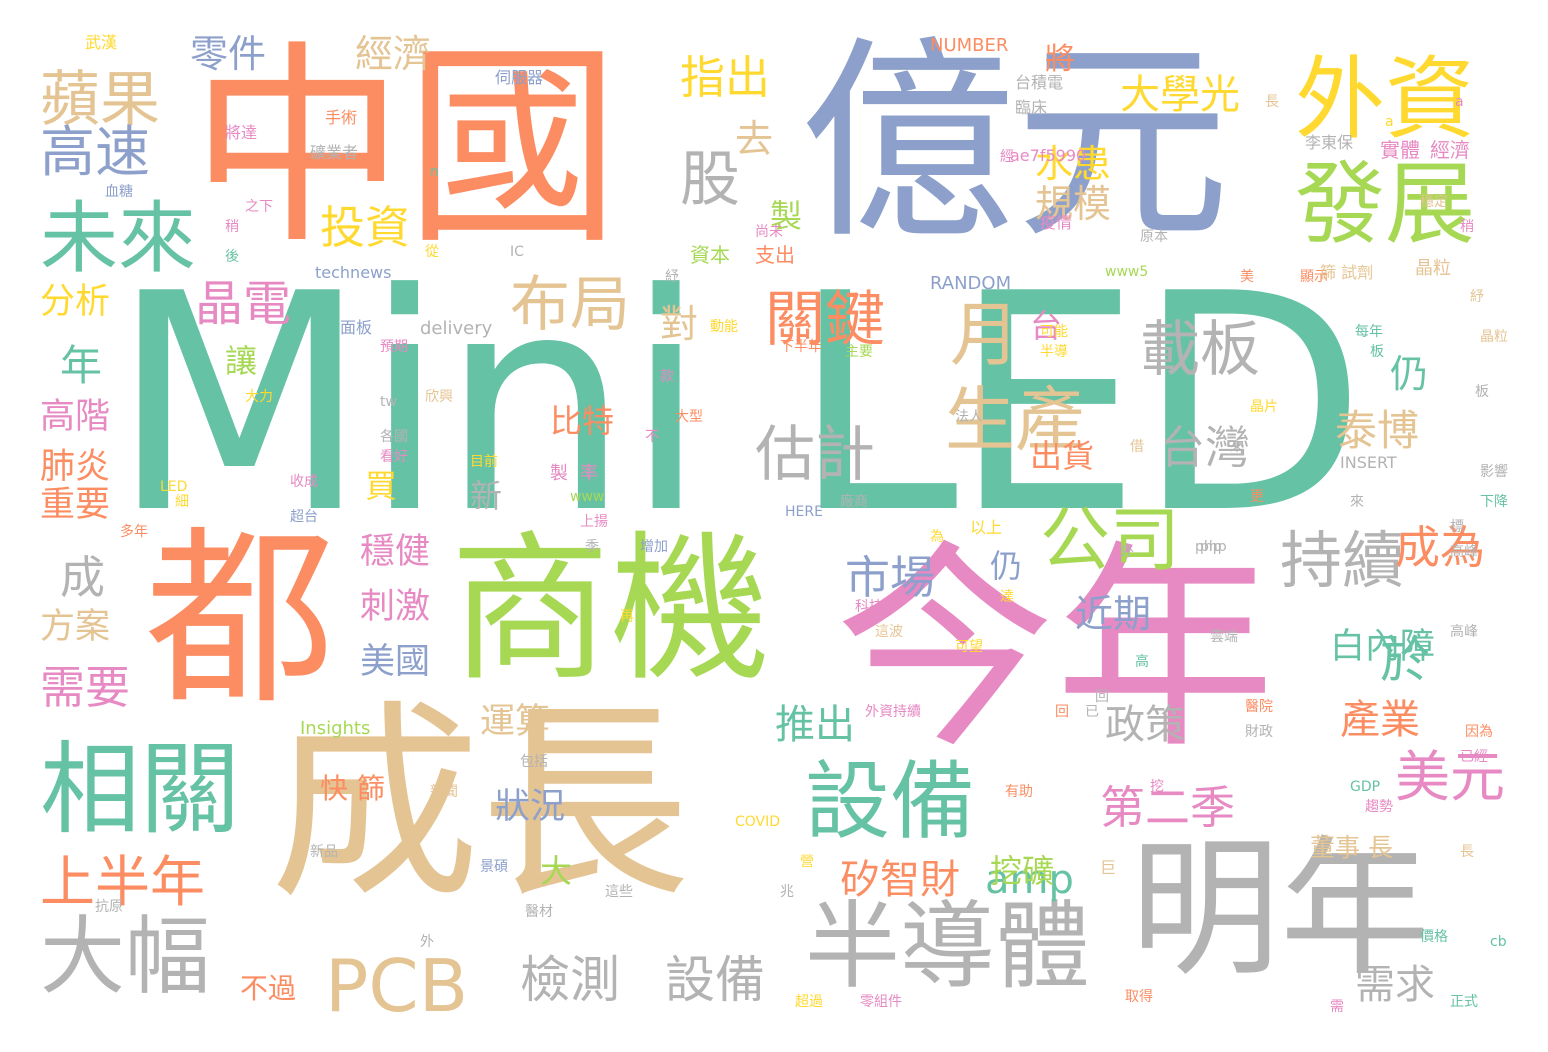  What do you see at coordinates (1377, 430) in the screenshot?
I see `word-taibo: 泰博` at bounding box center [1377, 430].